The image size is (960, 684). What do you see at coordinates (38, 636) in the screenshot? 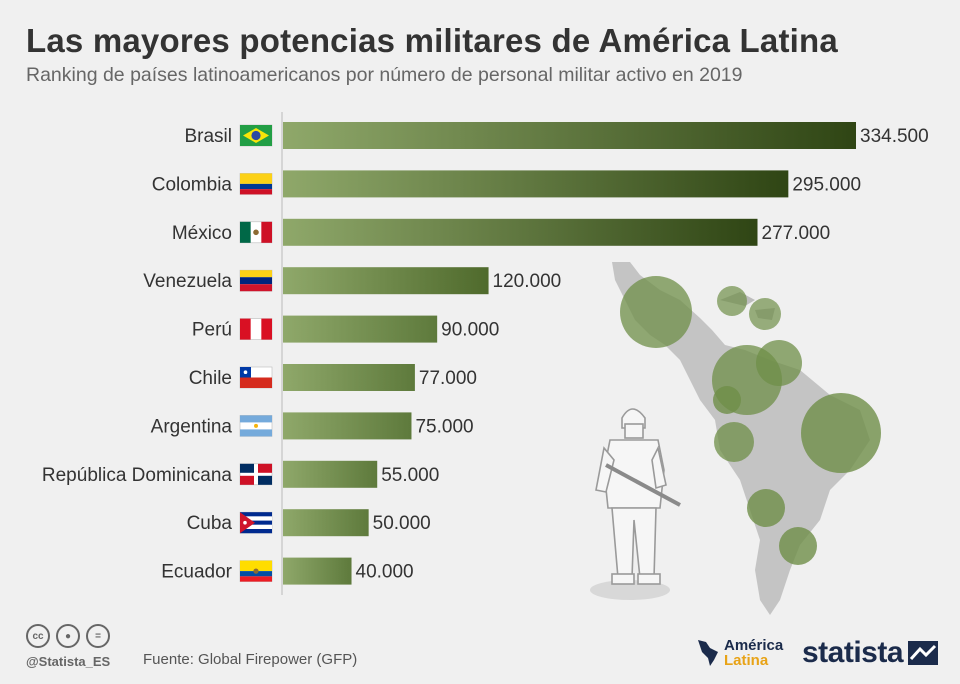
I see `cc-icon: cc` at bounding box center [38, 636].